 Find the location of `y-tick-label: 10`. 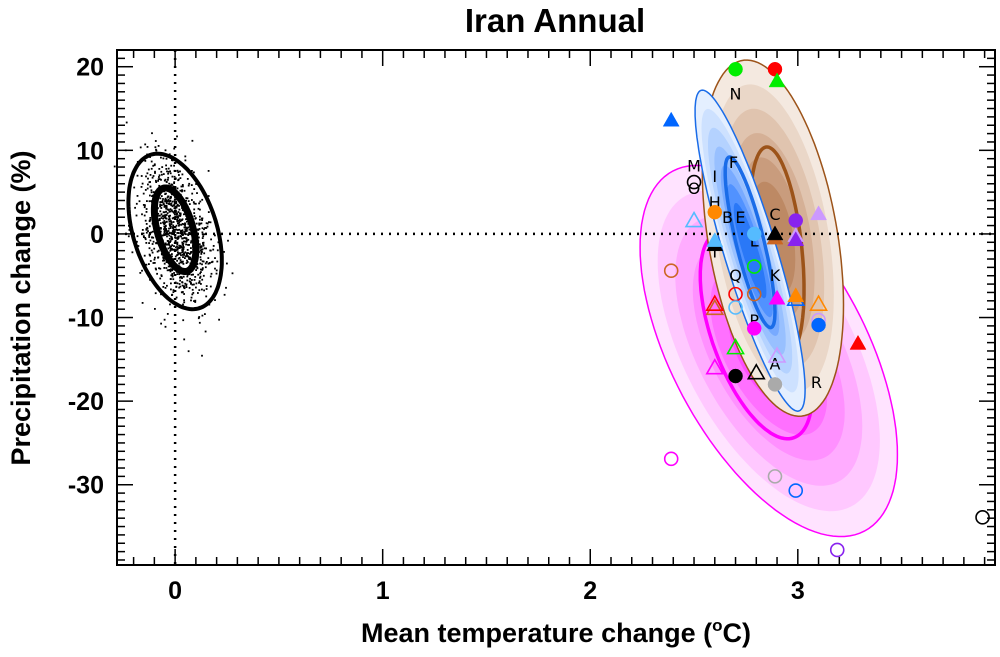

y-tick-label: 10 is located at coordinates (90, 151).